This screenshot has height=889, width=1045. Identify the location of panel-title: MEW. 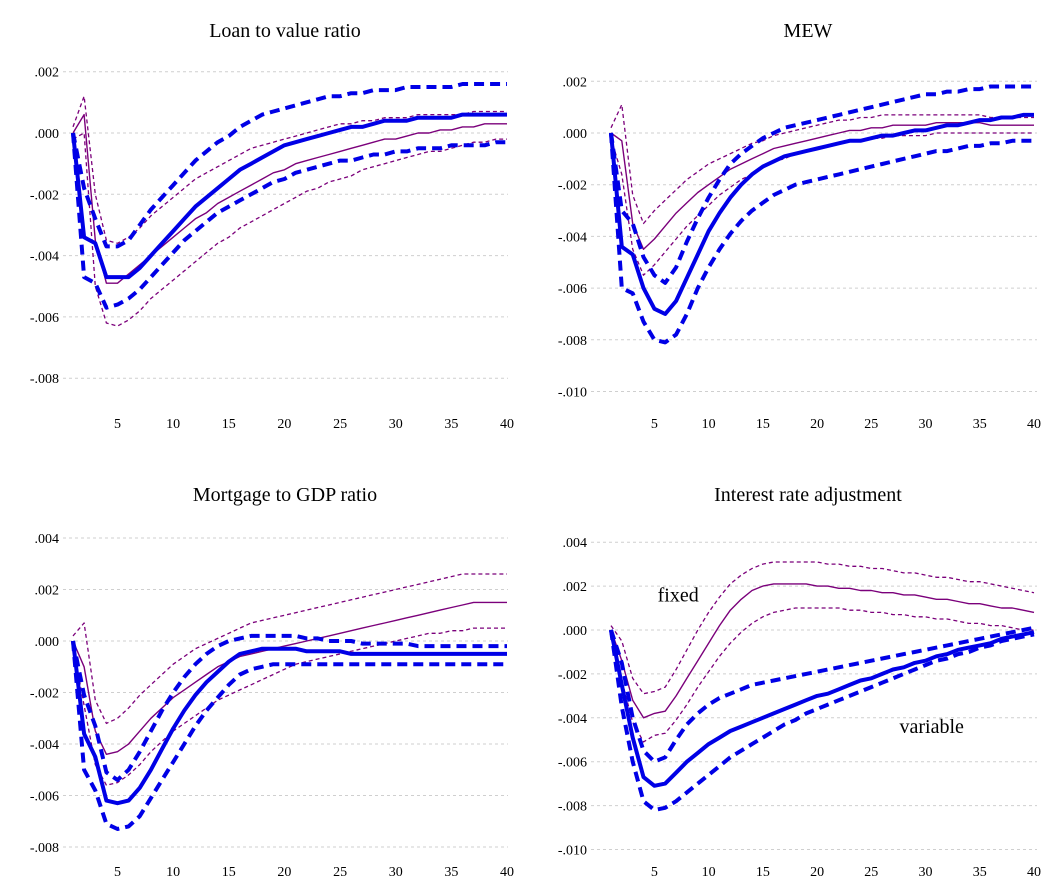
(808, 31).